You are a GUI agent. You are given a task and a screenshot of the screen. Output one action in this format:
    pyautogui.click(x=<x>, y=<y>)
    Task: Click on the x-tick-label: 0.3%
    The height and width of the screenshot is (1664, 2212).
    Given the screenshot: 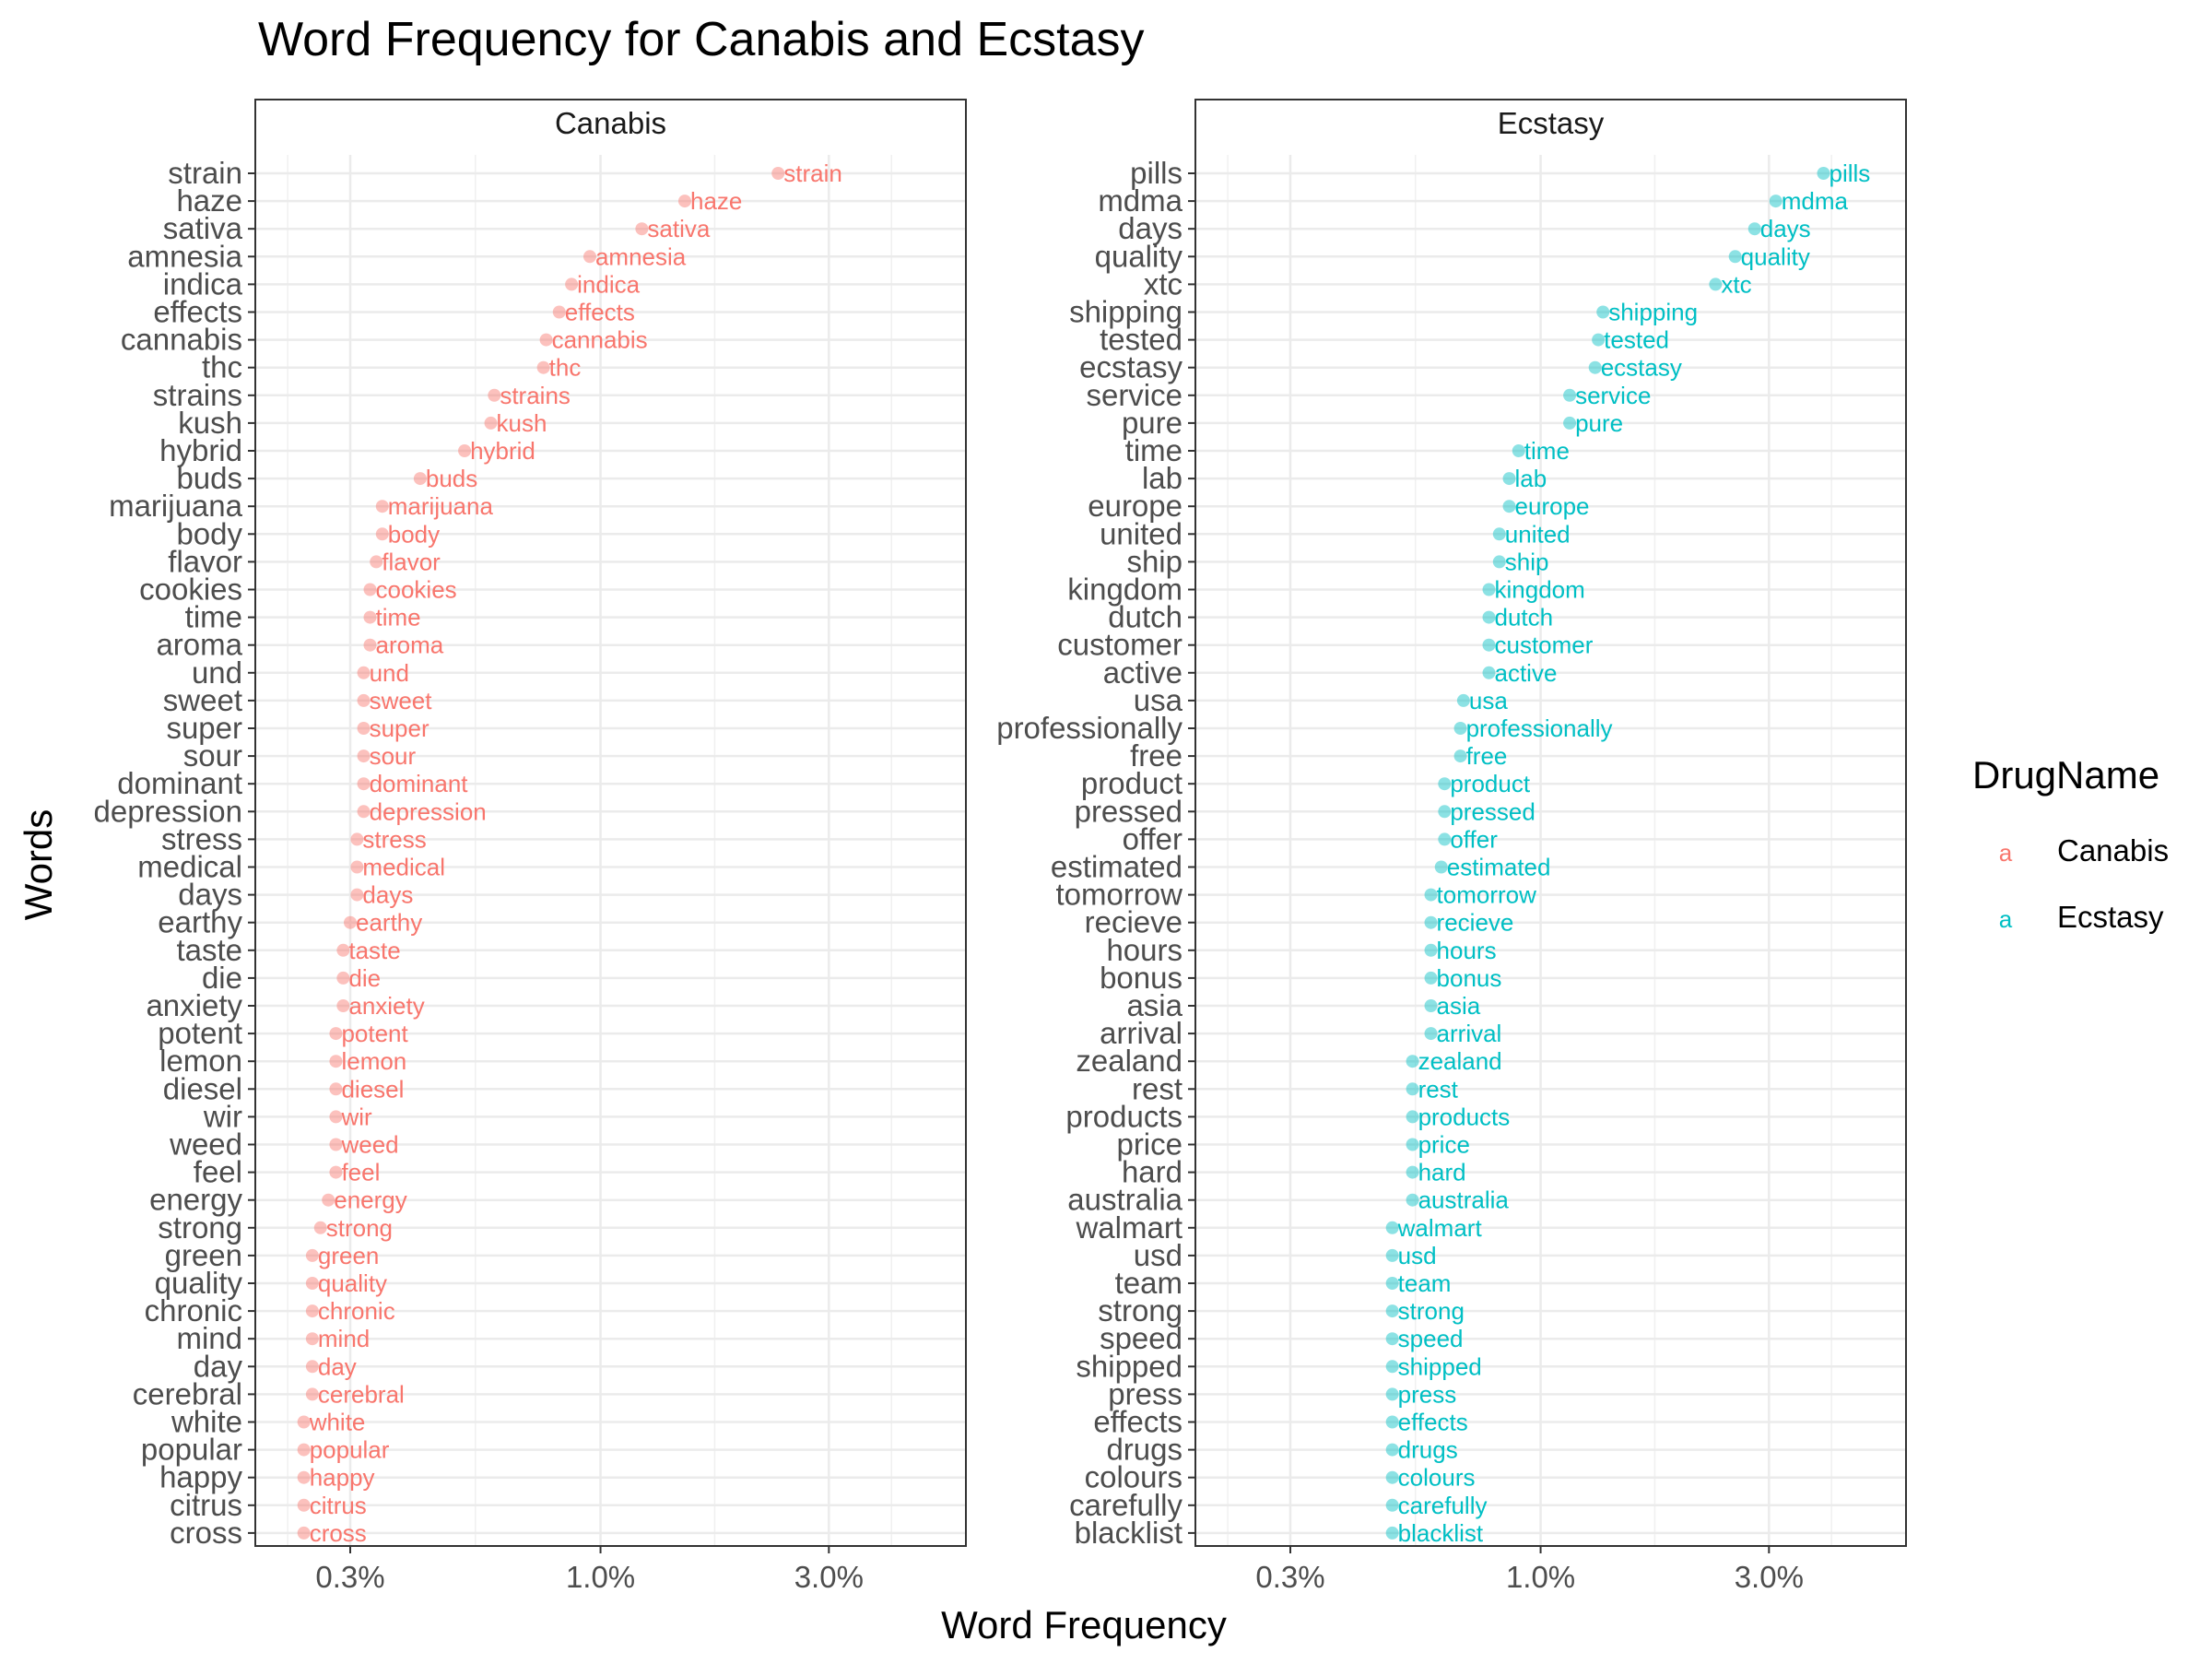 What is the action you would take?
    pyautogui.click(x=349, y=1577)
    